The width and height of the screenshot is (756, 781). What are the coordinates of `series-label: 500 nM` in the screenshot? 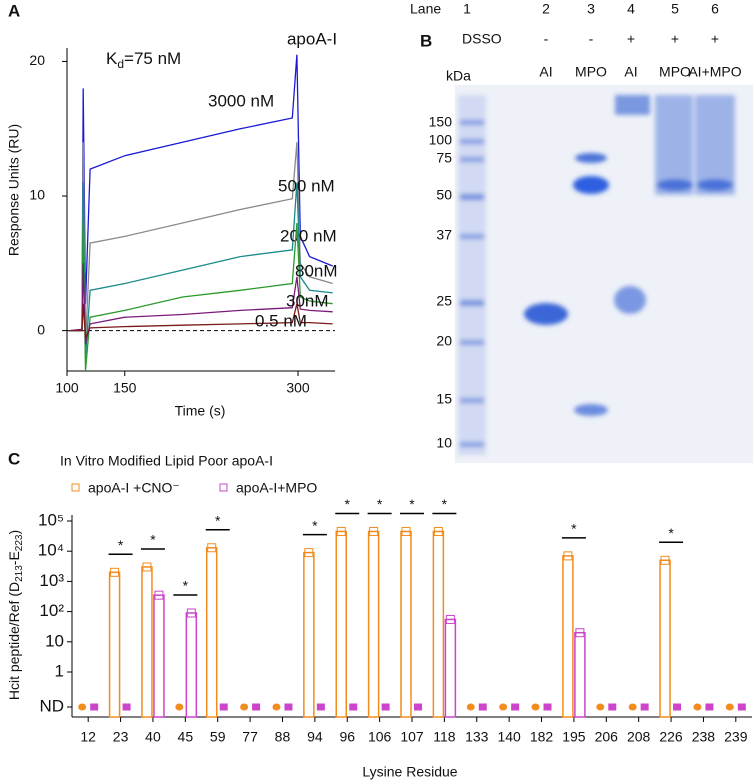 It's located at (306, 185).